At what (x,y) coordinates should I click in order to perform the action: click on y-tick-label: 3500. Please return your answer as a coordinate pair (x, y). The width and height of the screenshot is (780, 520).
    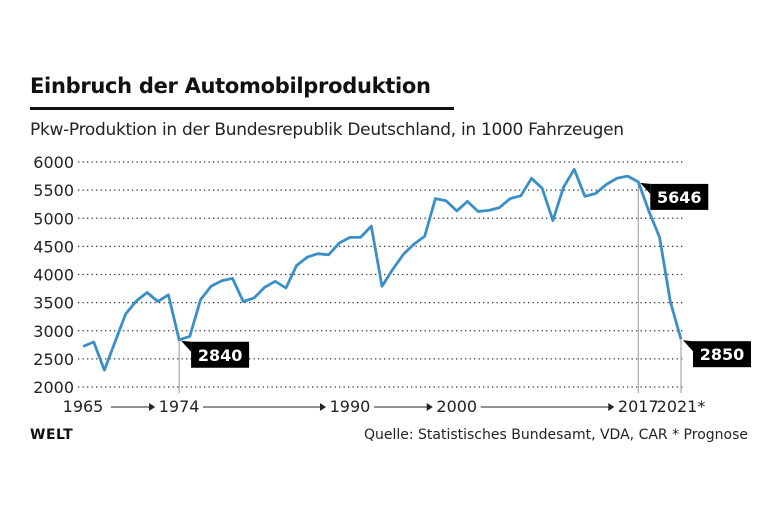
    Looking at the image, I should click on (53, 303).